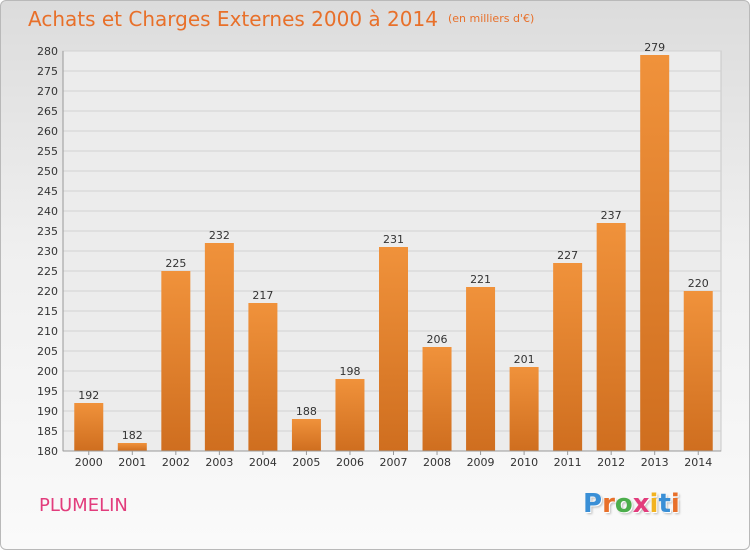 This screenshot has width=750, height=550. I want to click on place-name: PLUMELIN, so click(83, 505).